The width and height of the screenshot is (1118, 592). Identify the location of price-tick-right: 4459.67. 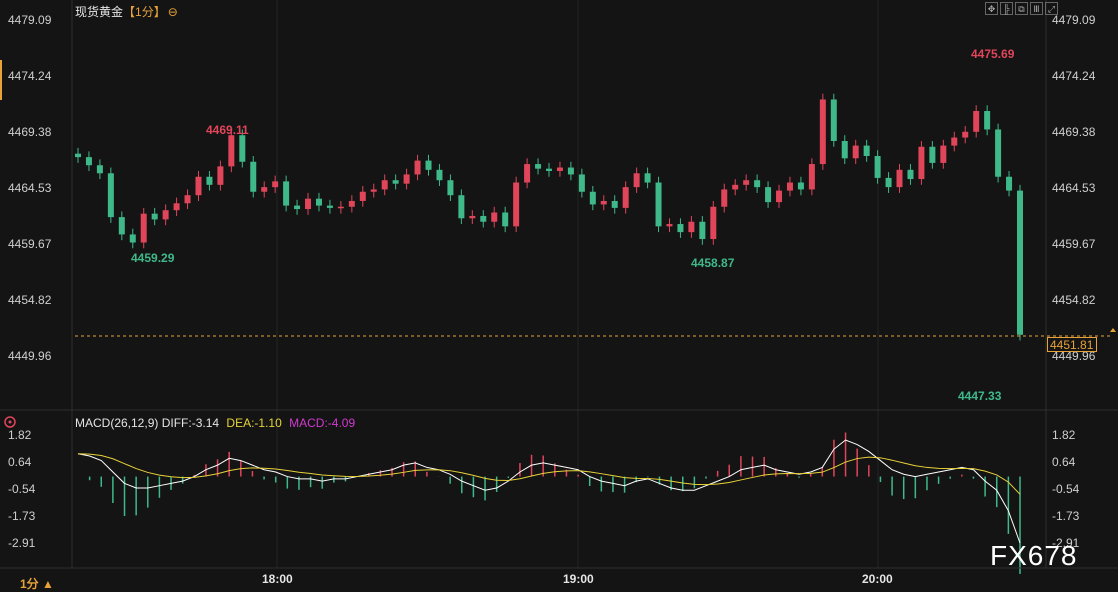
(1074, 244).